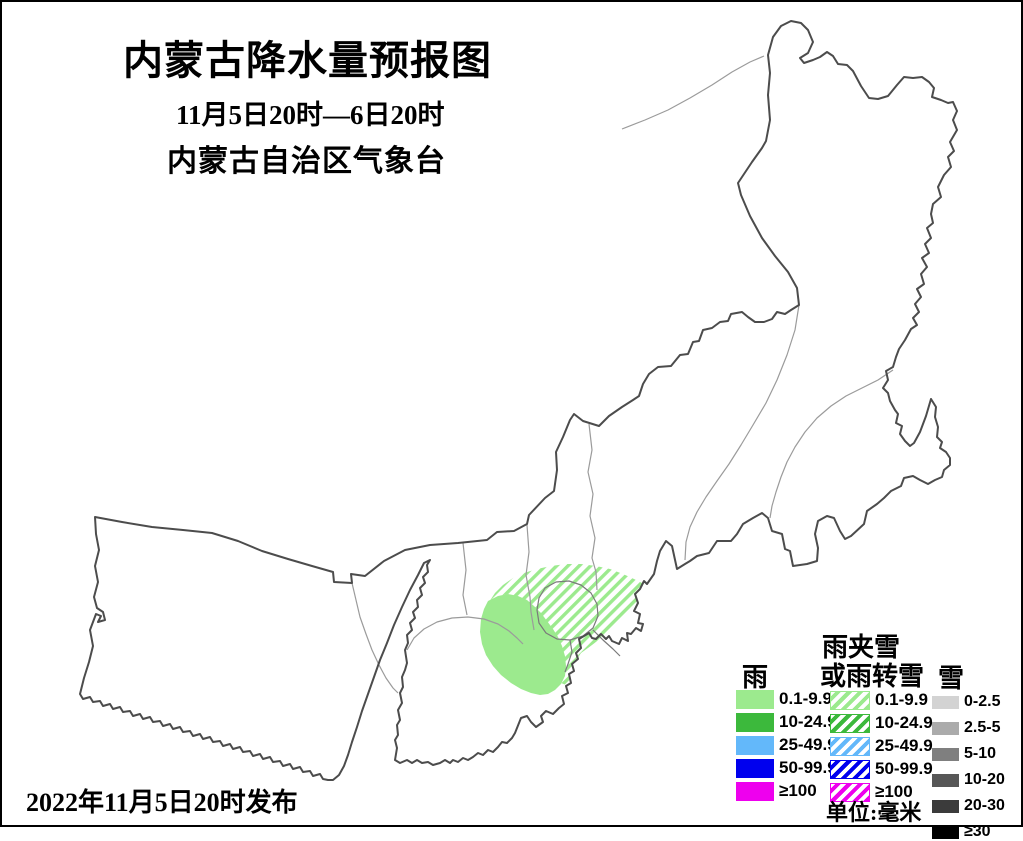 The width and height of the screenshot is (1023, 841). I want to click on legend-row: 5-10, so click(968, 754).